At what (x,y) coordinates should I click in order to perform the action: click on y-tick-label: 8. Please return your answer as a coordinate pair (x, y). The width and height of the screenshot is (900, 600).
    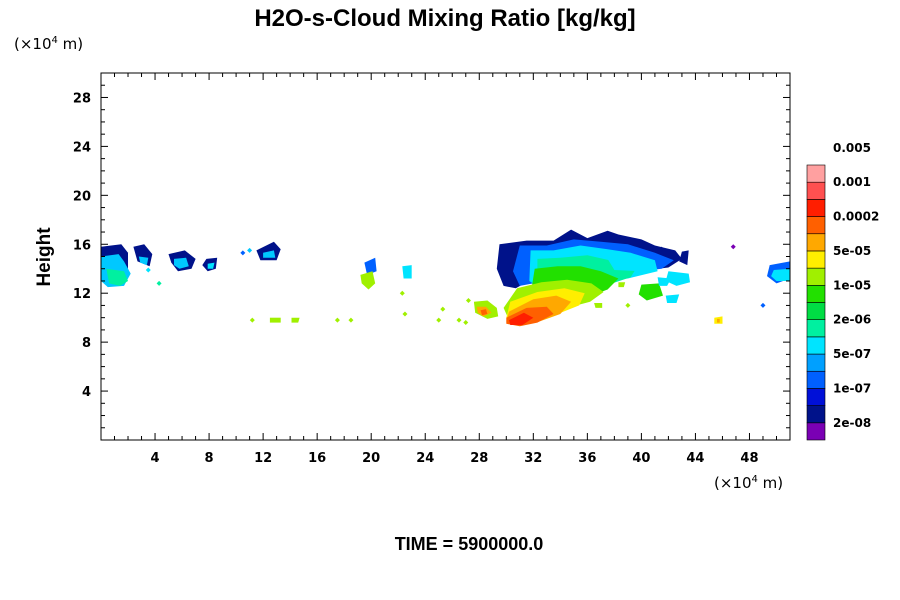
    Looking at the image, I should click on (86, 343).